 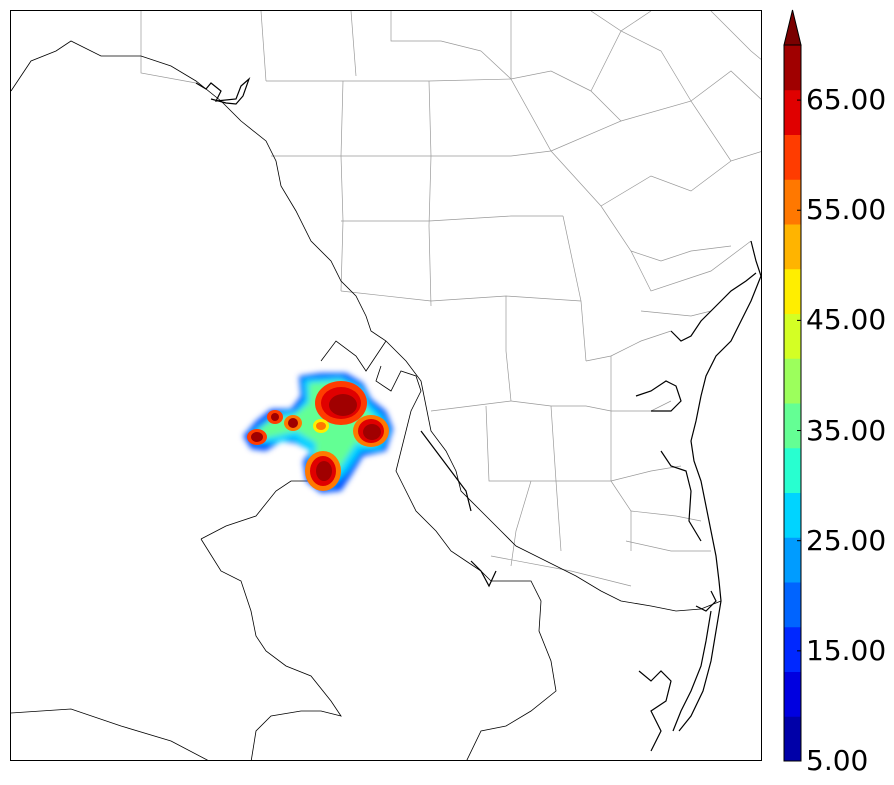 I want to click on precip-cores, so click(x=318, y=436).